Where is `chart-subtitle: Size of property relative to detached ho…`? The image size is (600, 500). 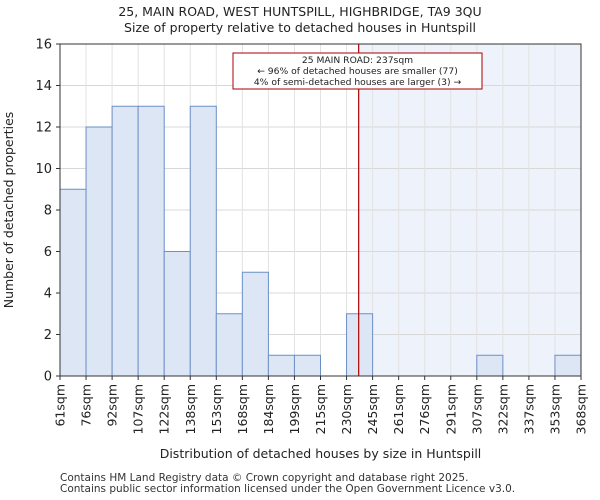 chart-subtitle: Size of property relative to detached ho… is located at coordinates (300, 27).